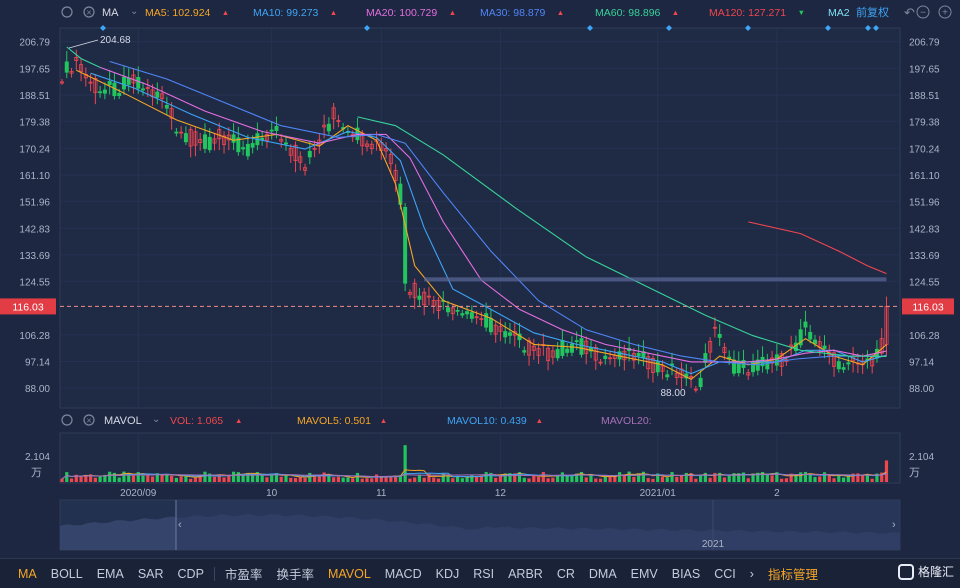  Describe the element at coordinates (67, 420) in the screenshot. I see `vol-settings-icon` at that location.